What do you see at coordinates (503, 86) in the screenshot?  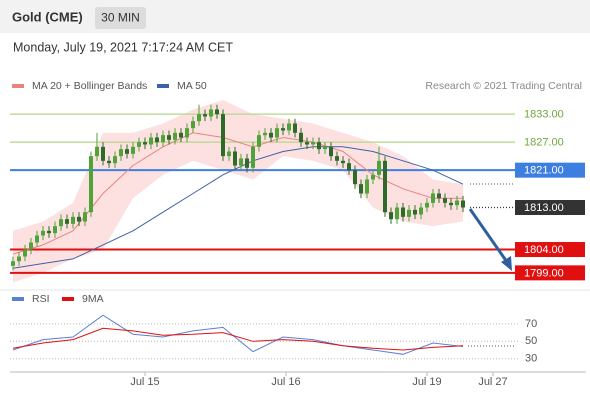 I see `credit: Research © 2021 Trading Central` at bounding box center [503, 86].